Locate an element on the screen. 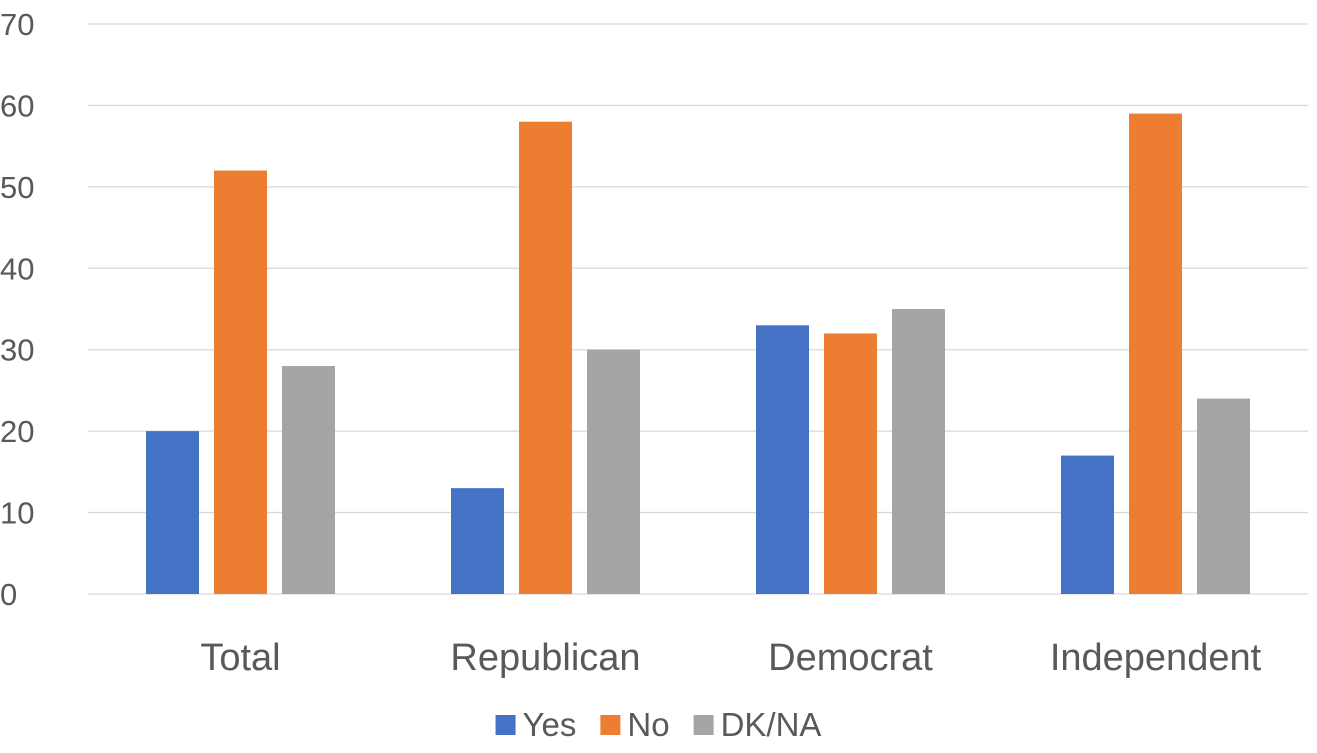 This screenshot has height=753, width=1317. legend: Yes No DK/NA is located at coordinates (658, 724).